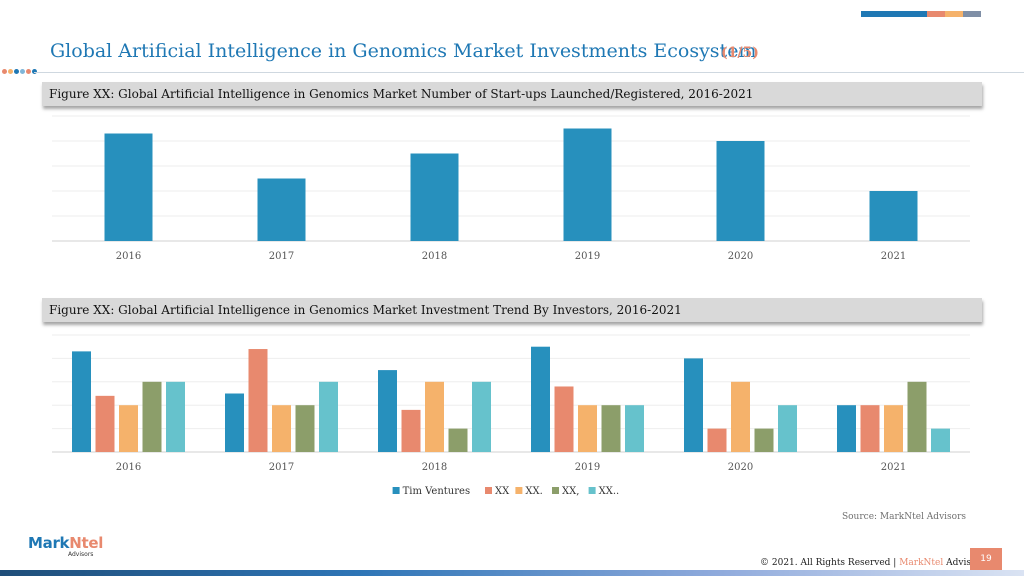 This screenshot has width=1024, height=576. What do you see at coordinates (740, 53) in the screenshot?
I see `page-fraction: (1/5)` at bounding box center [740, 53].